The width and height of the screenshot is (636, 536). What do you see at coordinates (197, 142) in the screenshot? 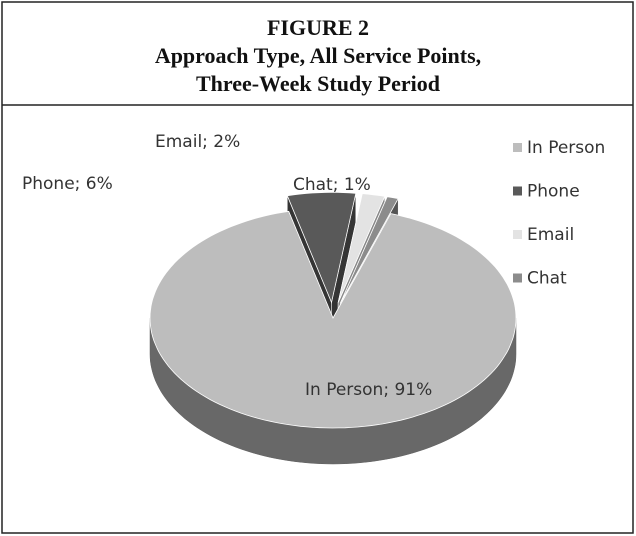
I see `data-label: Email; 2%` at bounding box center [197, 142].